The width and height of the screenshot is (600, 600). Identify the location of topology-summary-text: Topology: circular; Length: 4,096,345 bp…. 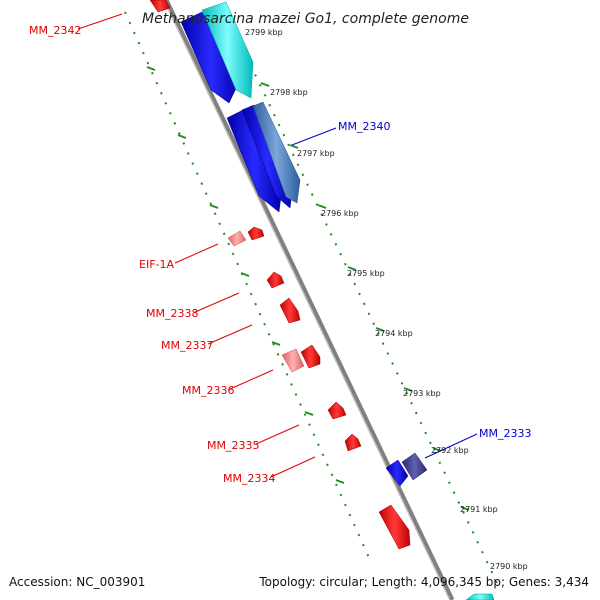
(423, 582).